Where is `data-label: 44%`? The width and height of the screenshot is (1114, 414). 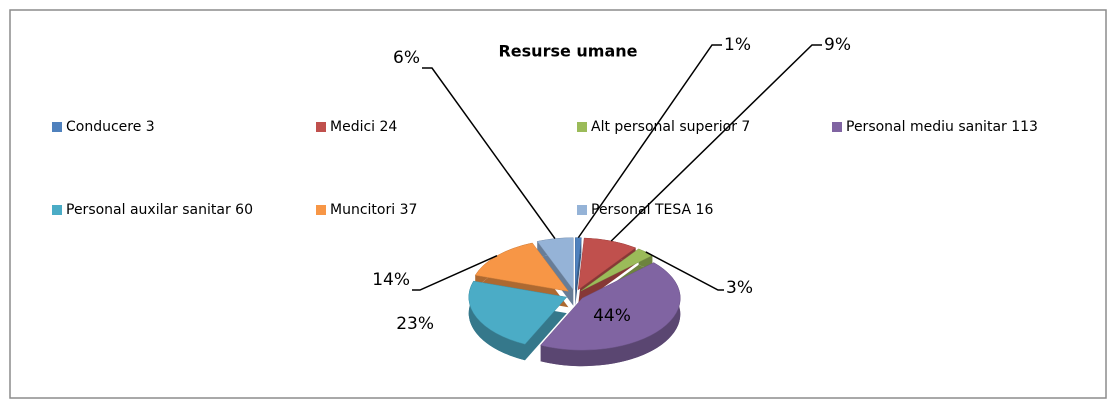
data-label: 44% is located at coordinates (612, 316).